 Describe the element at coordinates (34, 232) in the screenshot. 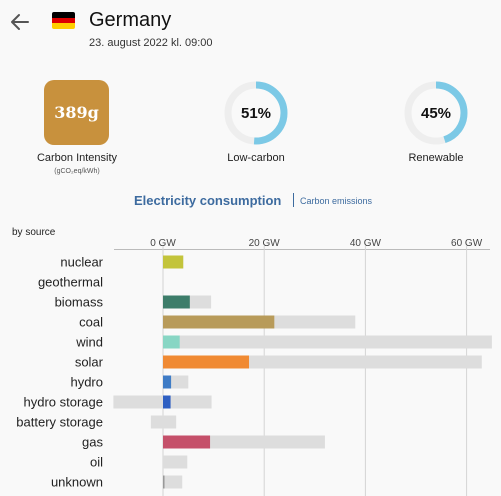

I see `by-source-label: by source` at that location.